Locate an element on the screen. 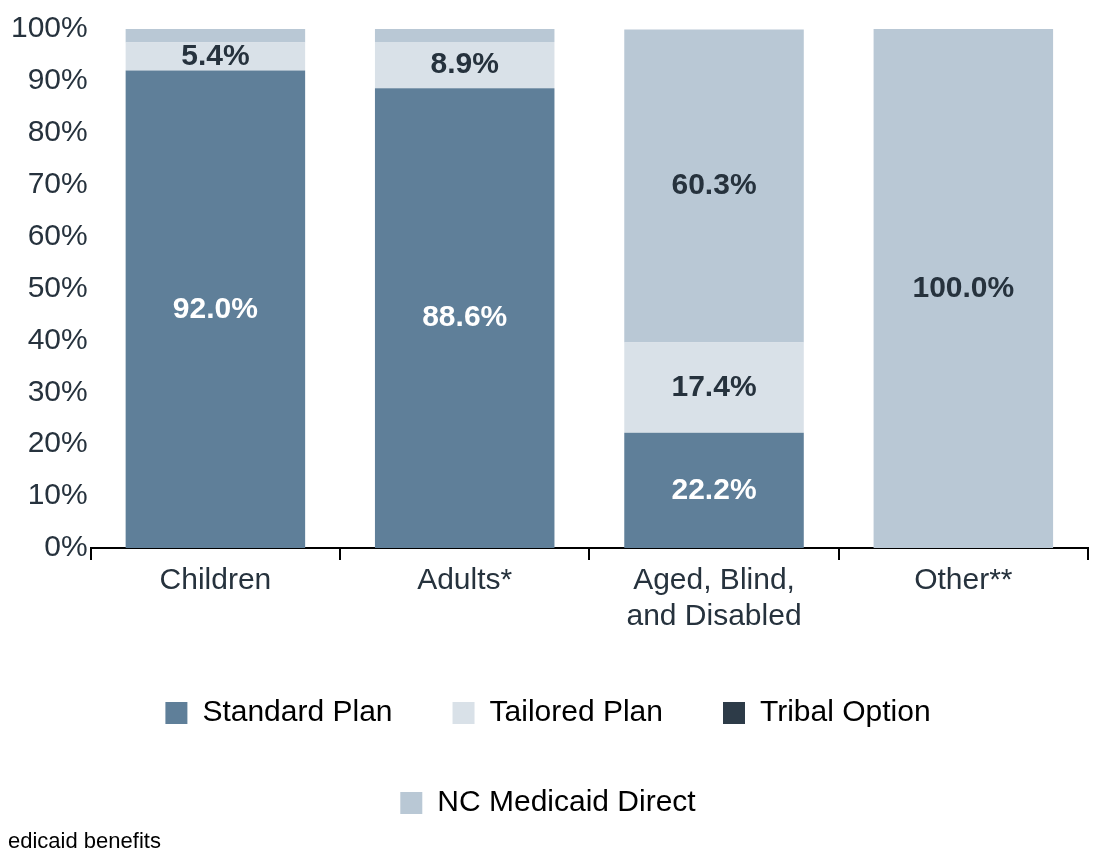 The height and width of the screenshot is (863, 1107). legend-label: NC Medicaid Direct is located at coordinates (567, 801).